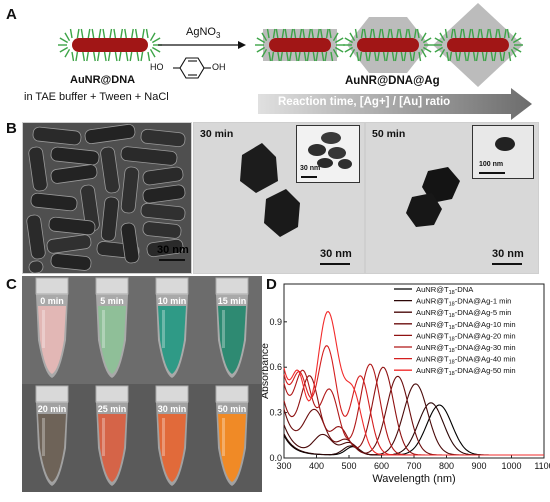  What do you see at coordinates (316, 466) in the screenshot?
I see `x-tick-label: 400` at bounding box center [316, 466].